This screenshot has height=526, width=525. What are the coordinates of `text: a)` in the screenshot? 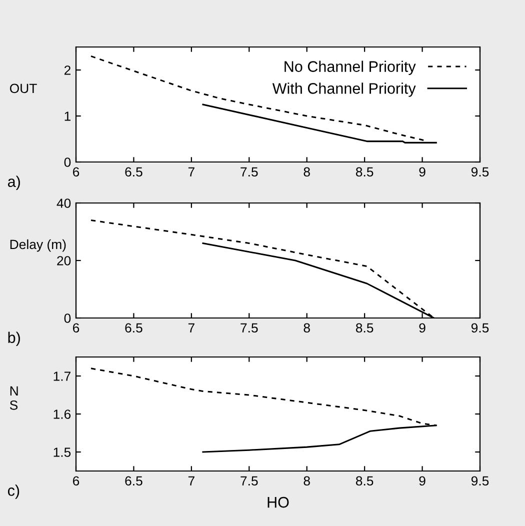 It's located at (14, 183).